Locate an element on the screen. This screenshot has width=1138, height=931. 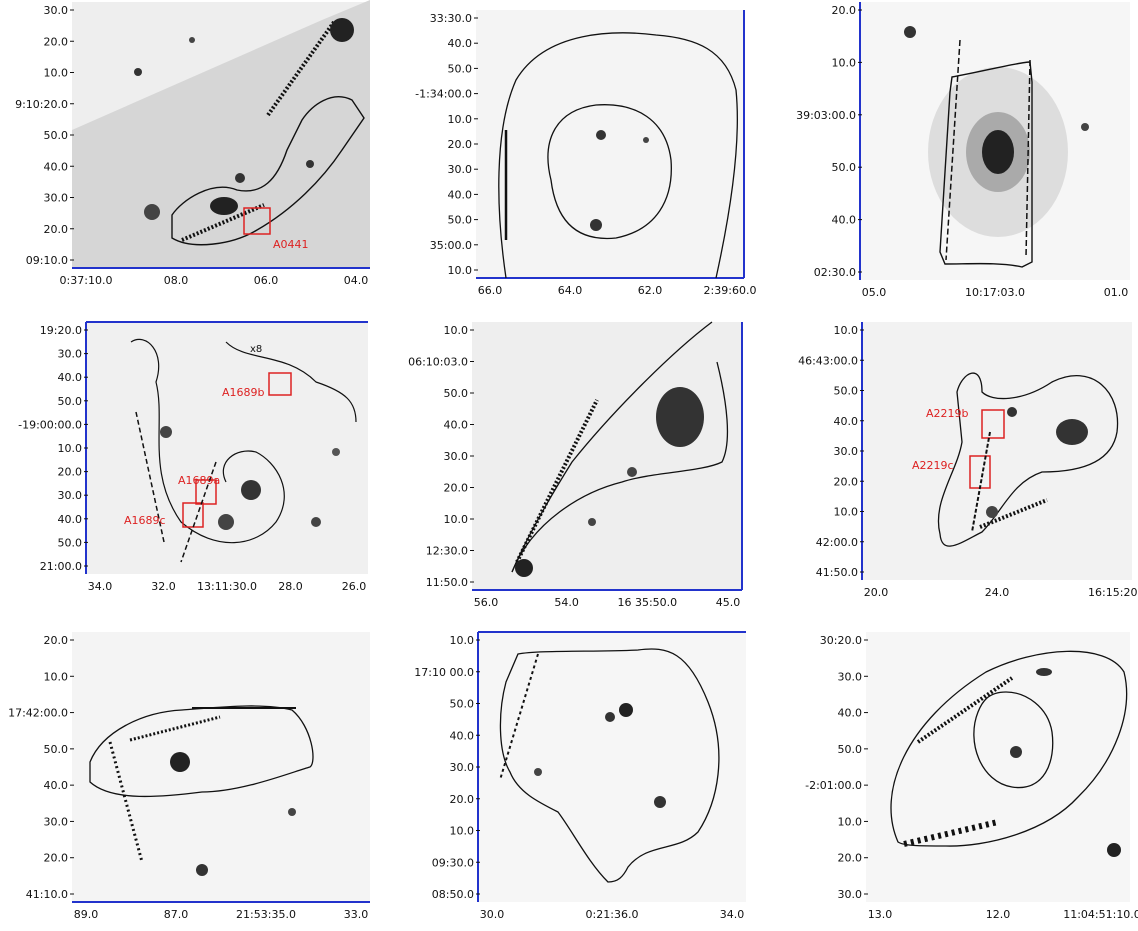
panel-1-y-tick-label: 40.0 is located at coordinates (56, 166).